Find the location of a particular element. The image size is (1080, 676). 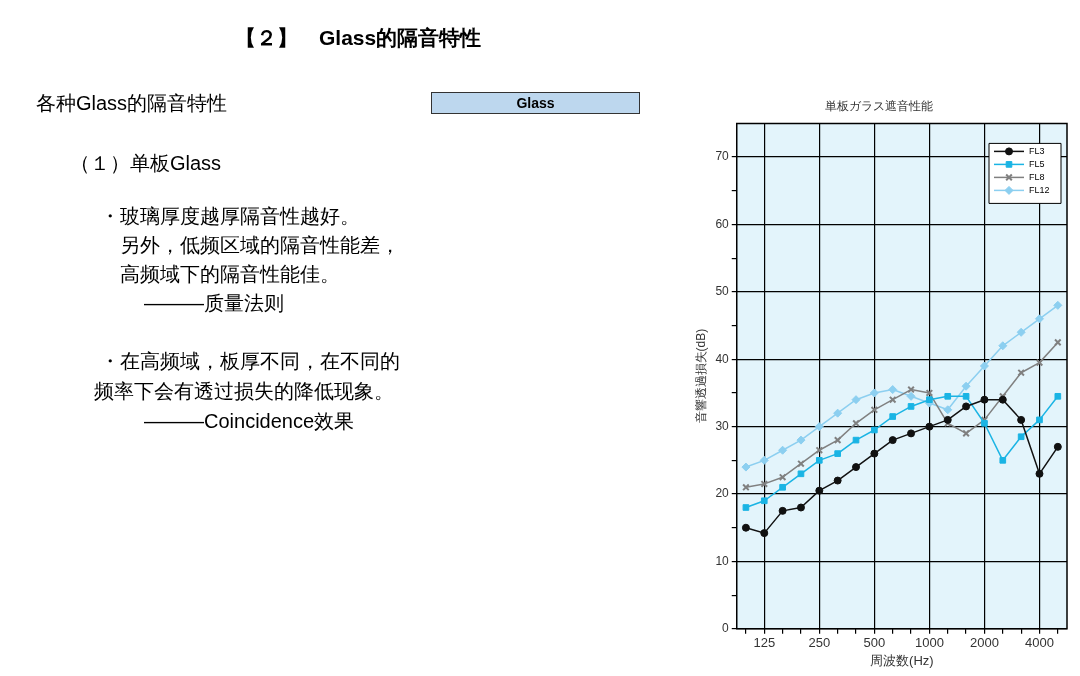

y-tick-label: 60 is located at coordinates (722, 223).